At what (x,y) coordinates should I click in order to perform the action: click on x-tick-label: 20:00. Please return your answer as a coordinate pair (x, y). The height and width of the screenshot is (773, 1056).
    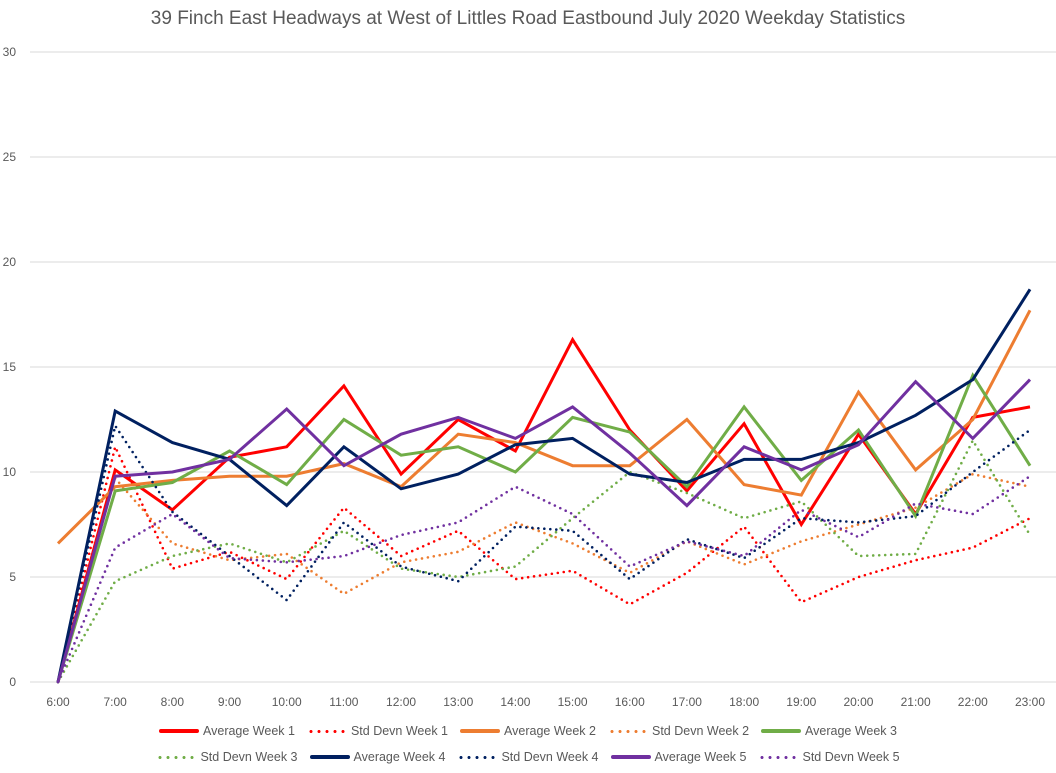
    Looking at the image, I should click on (858, 702).